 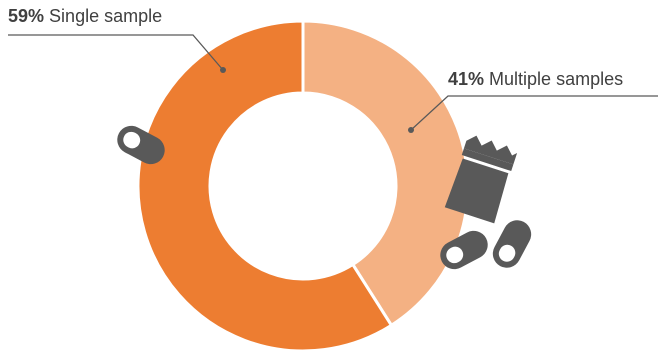 What do you see at coordinates (534, 113) in the screenshot?
I see `leader-line-multiple-samples` at bounding box center [534, 113].